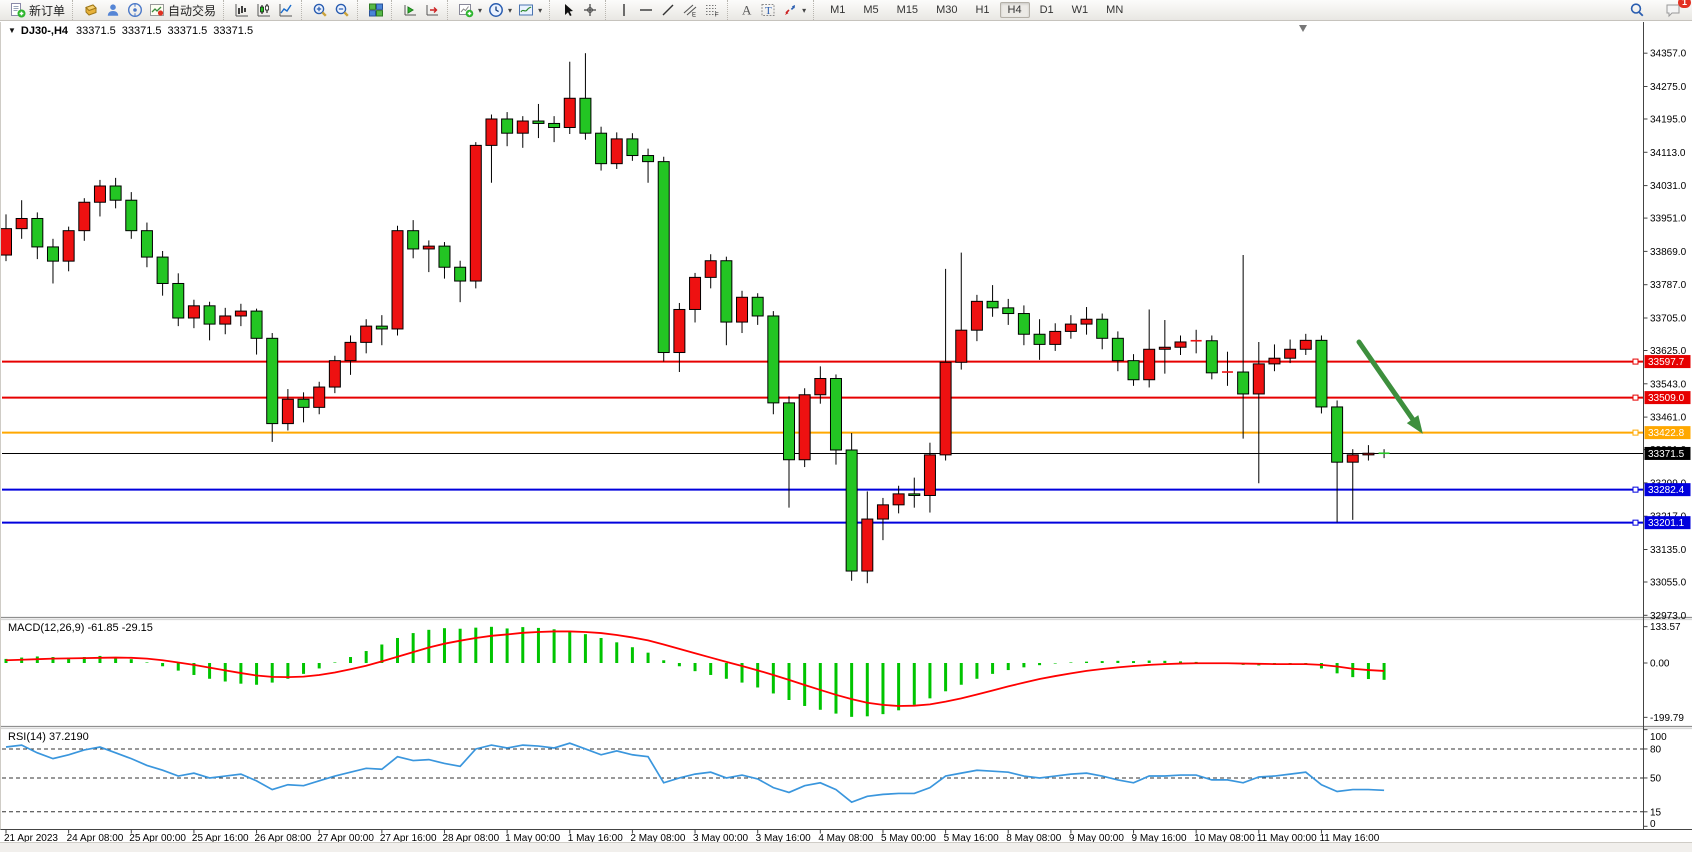 This screenshot has width=1692, height=852. I want to click on trend-arrow-annotation, so click(1389, 386).